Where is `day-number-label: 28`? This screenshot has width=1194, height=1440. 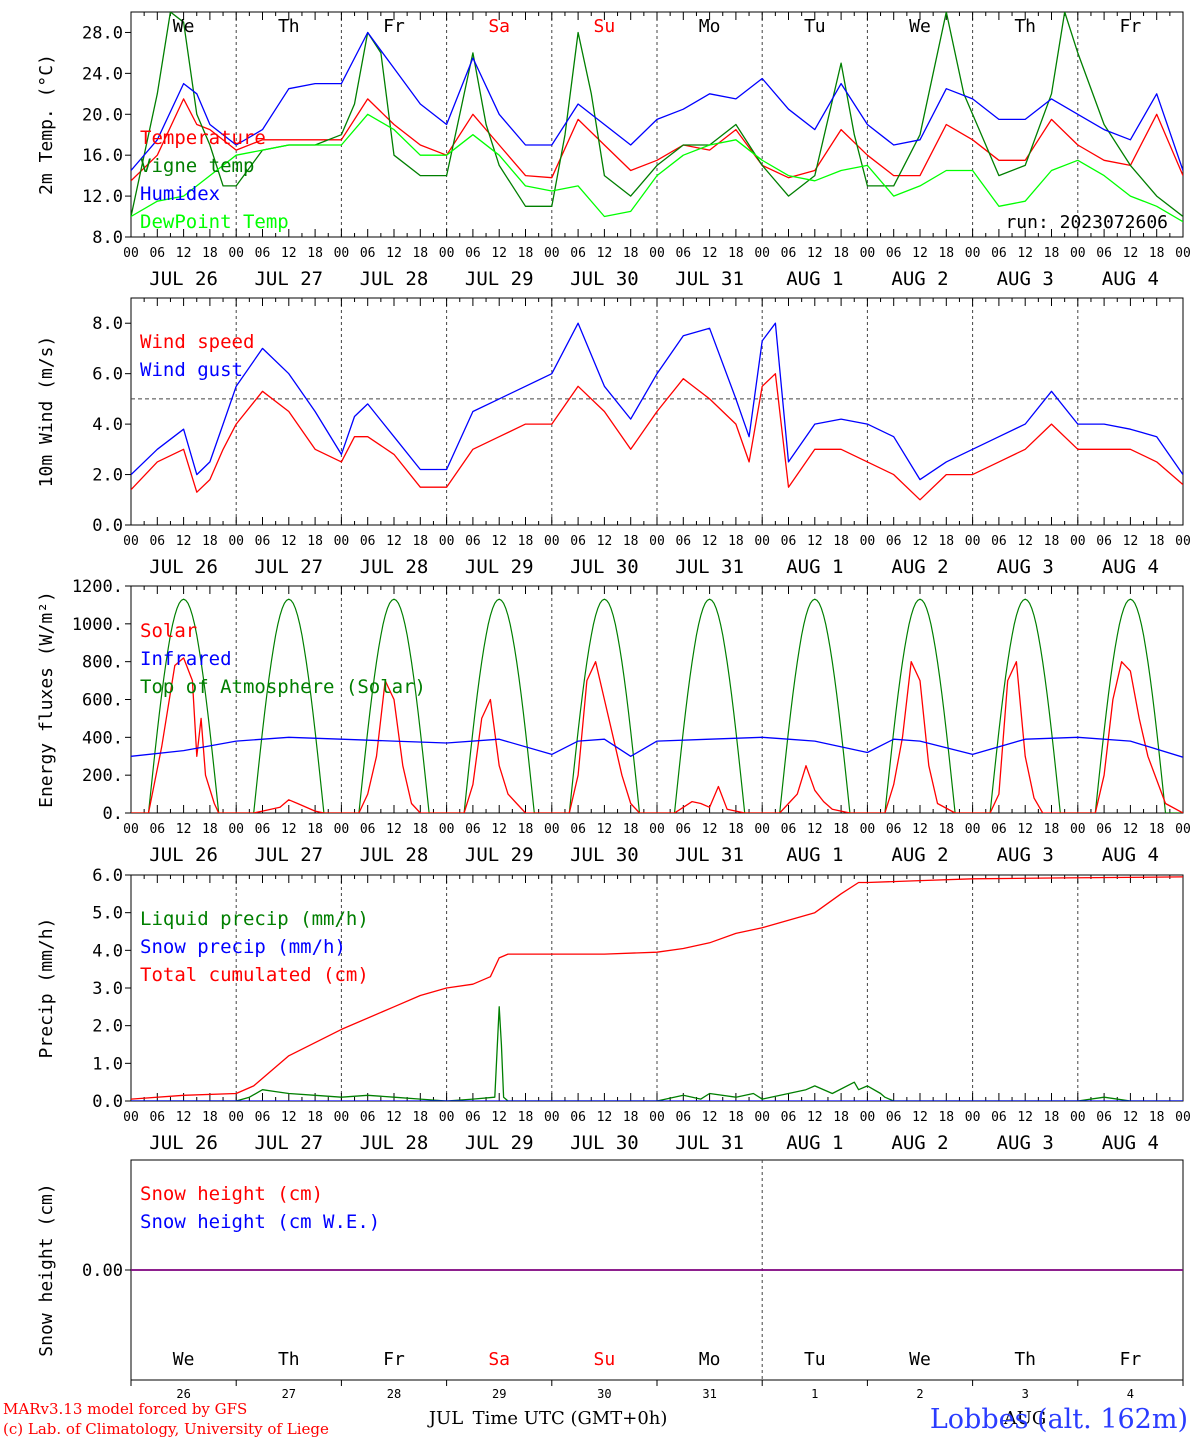 day-number-label: 28 is located at coordinates (394, 1394).